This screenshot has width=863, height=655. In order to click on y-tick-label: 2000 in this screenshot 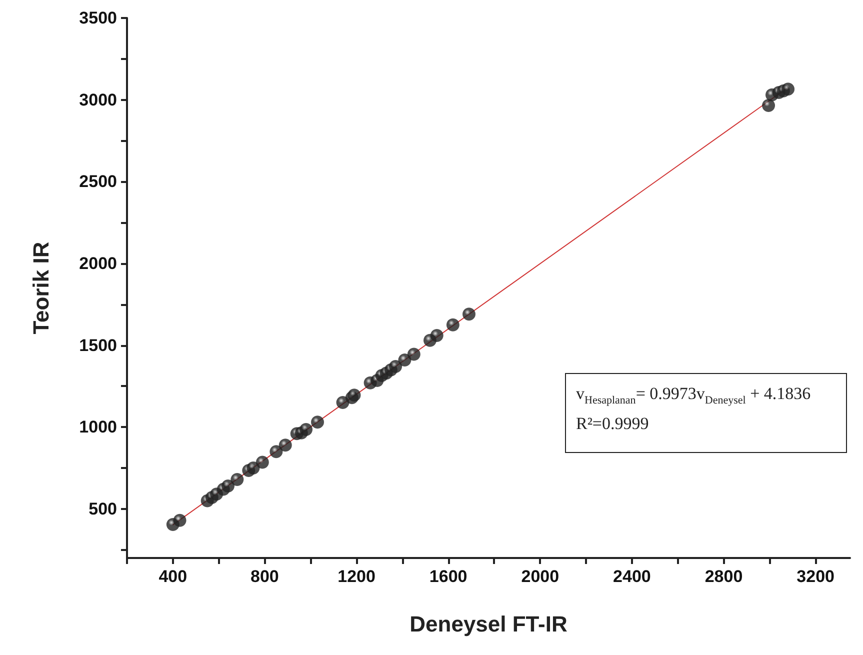, I will do `click(98, 263)`.